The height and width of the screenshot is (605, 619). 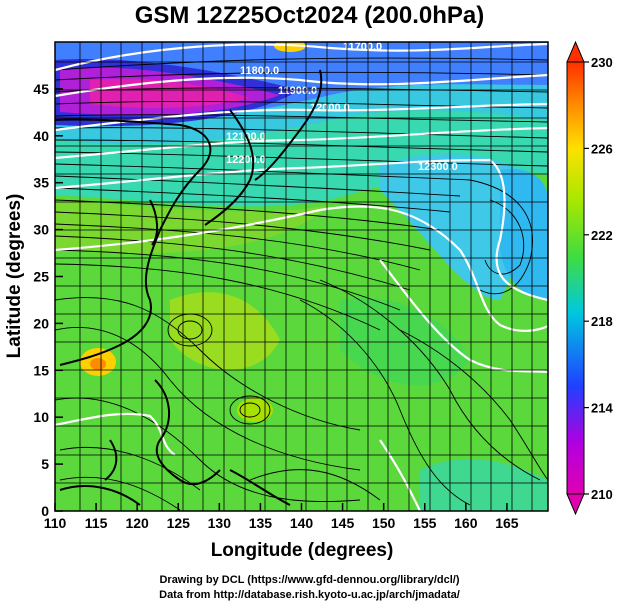 What do you see at coordinates (14, 276) in the screenshot?
I see `y-axis-label: Latitude (degrees)` at bounding box center [14, 276].